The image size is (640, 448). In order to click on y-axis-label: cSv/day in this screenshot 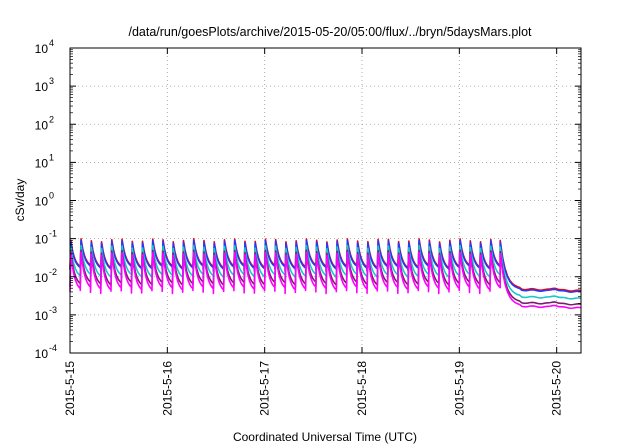, I will do `click(20, 200)`.